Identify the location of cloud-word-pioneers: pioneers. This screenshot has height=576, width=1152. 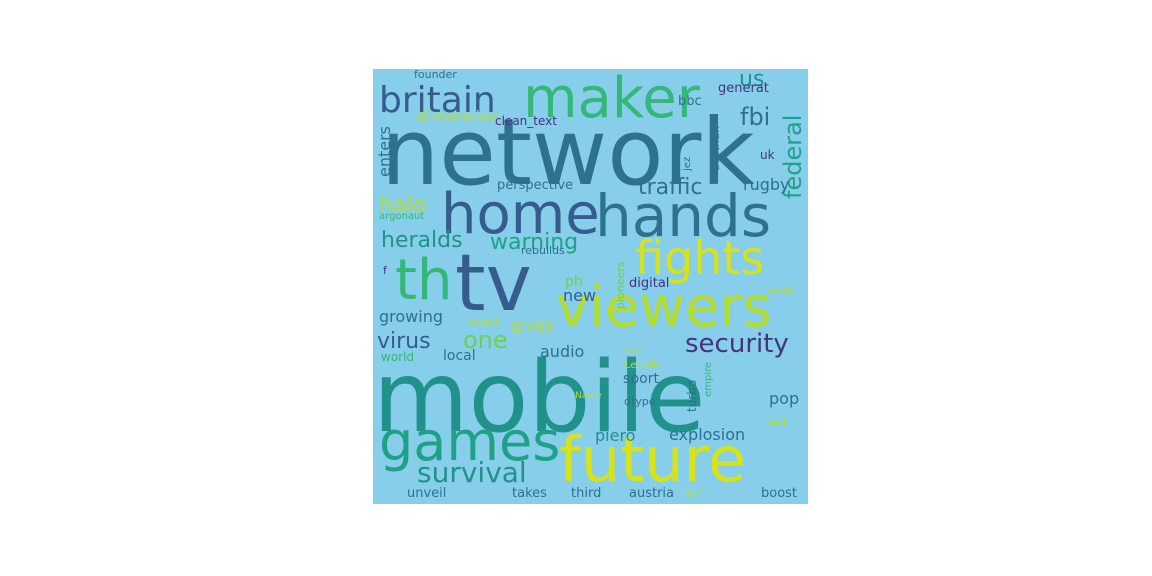
(620, 285).